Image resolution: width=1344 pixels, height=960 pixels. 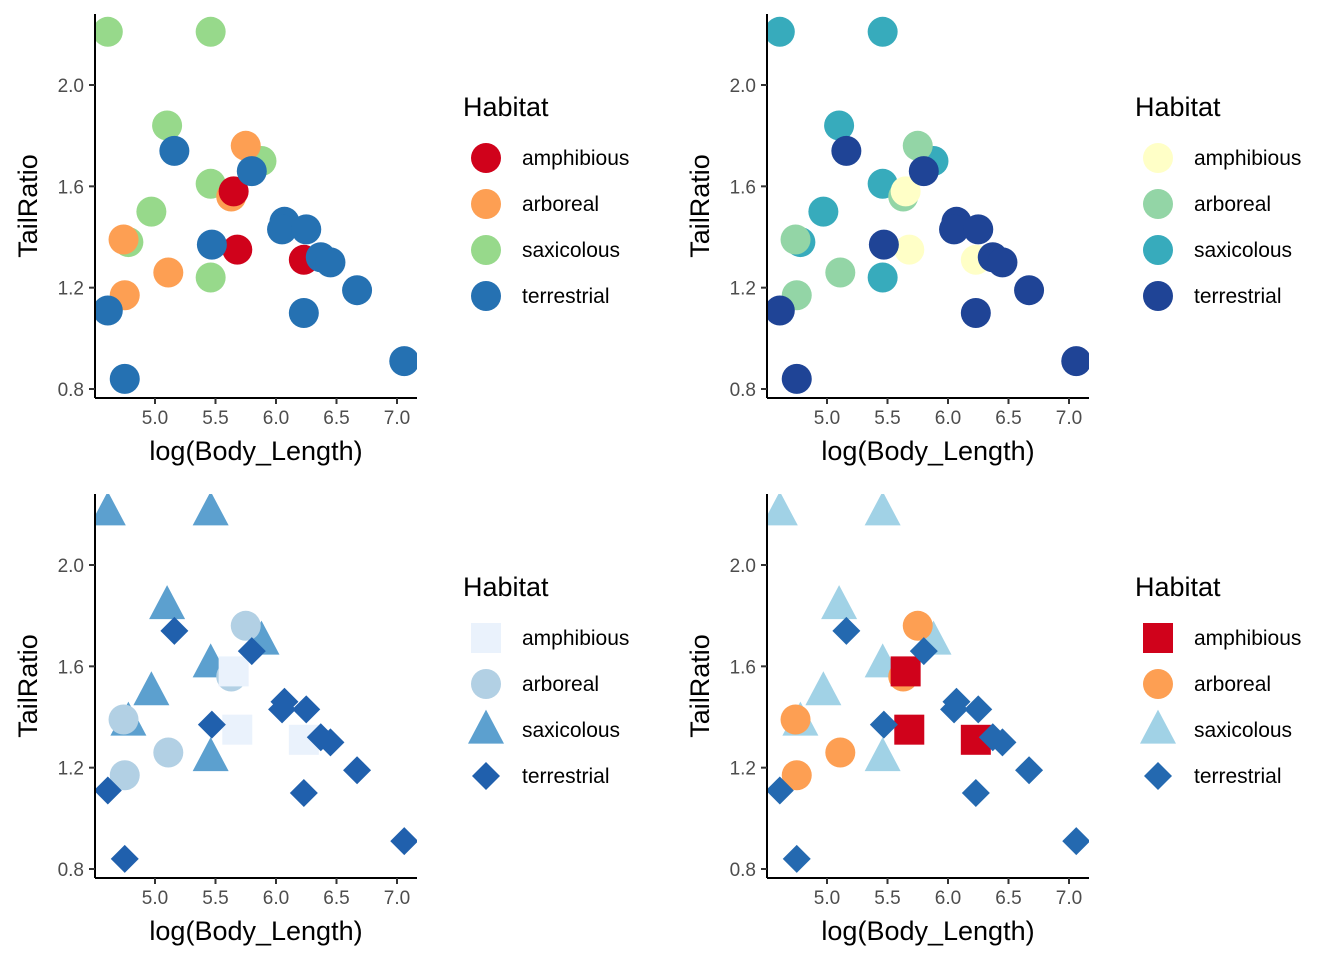 What do you see at coordinates (255, 451) in the screenshot?
I see `x-axis-title: log(Body_Length)` at bounding box center [255, 451].